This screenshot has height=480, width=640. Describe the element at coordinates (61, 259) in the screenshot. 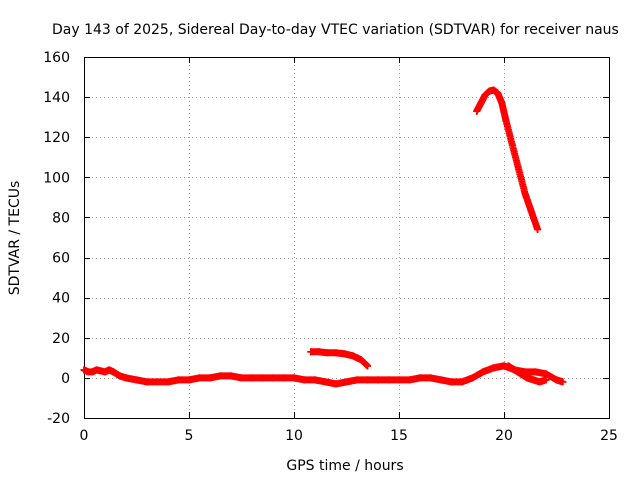

I see `y-tick-label: 60` at that location.